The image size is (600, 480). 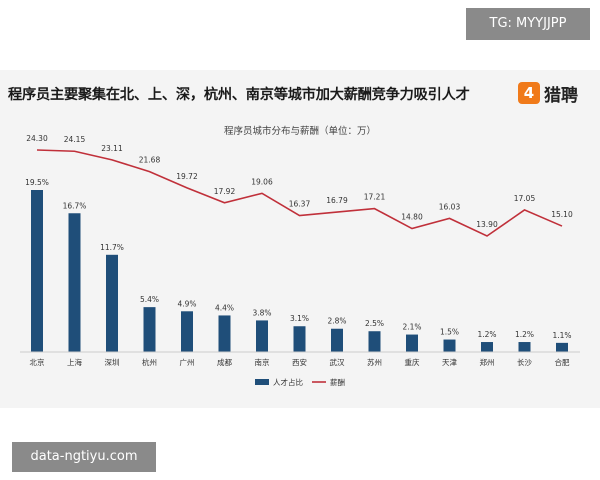 What do you see at coordinates (239, 95) in the screenshot?
I see `page-title: 程序员主要聚集在北、上、深，杭州、南京等城市加大薪酬竞争力吸引人才` at bounding box center [239, 95].